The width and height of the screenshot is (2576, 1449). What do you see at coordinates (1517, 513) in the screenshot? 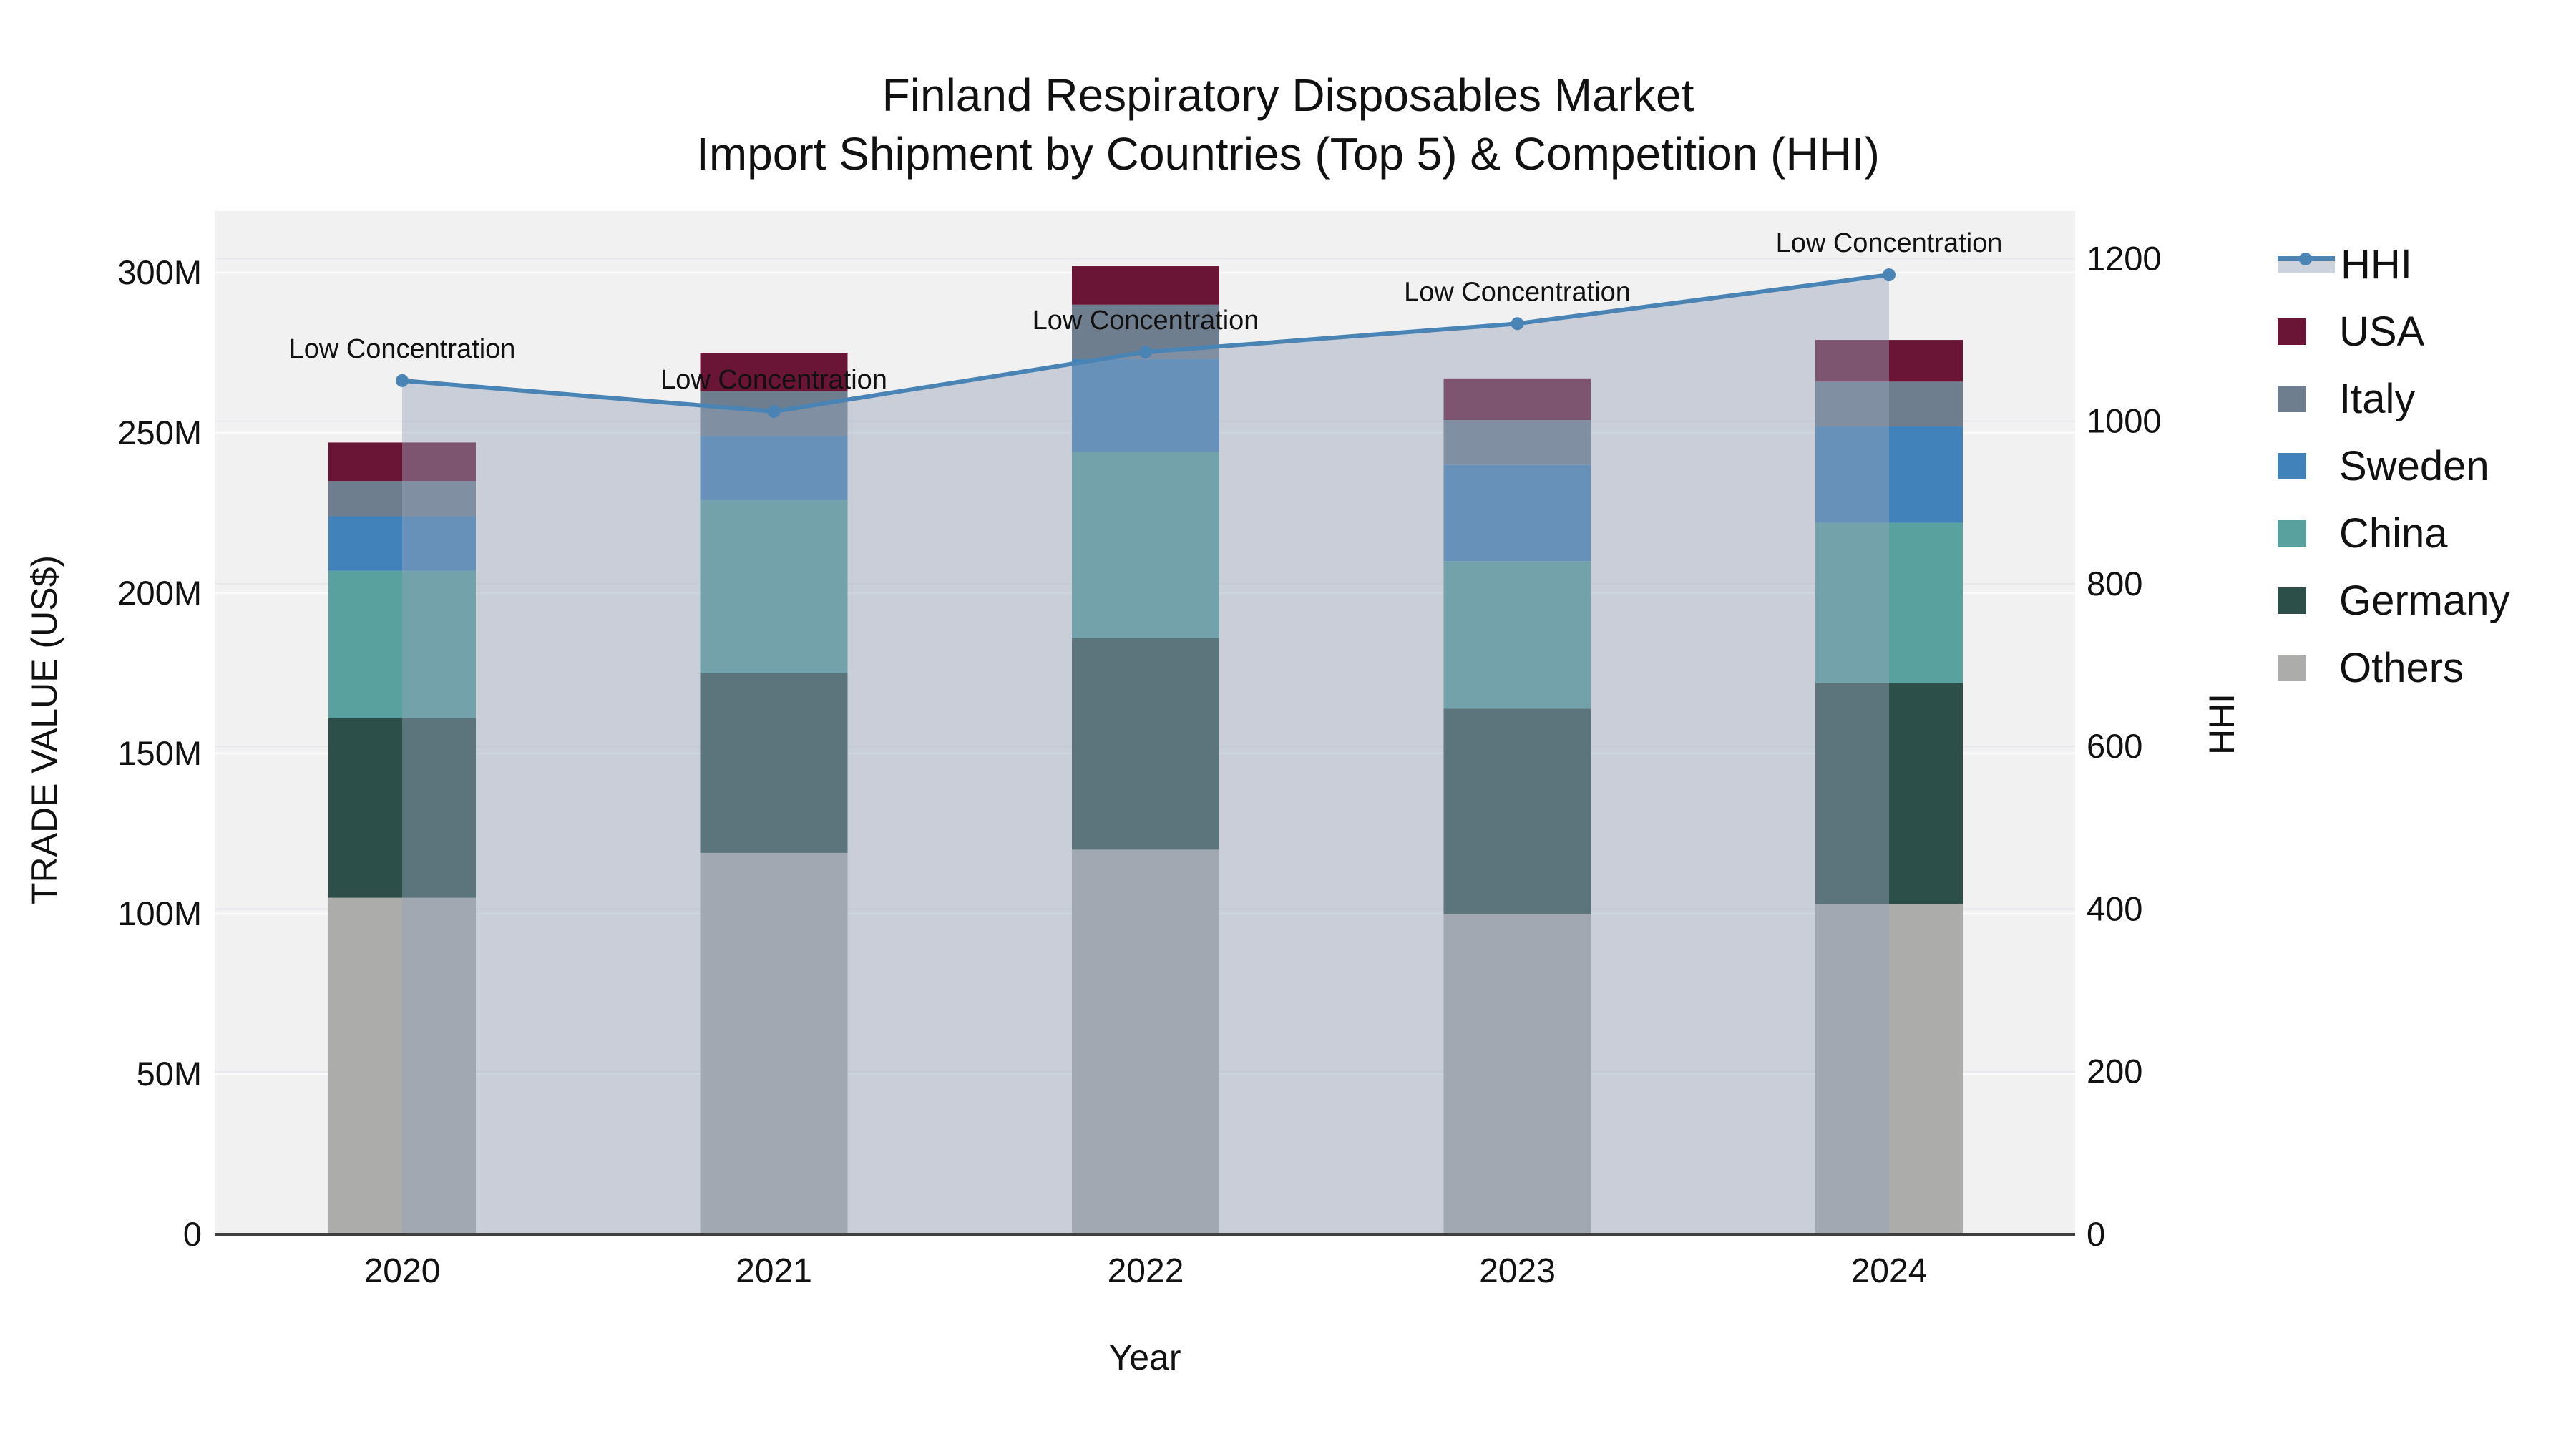
I see `bar-segment-sweden-2023` at bounding box center [1517, 513].